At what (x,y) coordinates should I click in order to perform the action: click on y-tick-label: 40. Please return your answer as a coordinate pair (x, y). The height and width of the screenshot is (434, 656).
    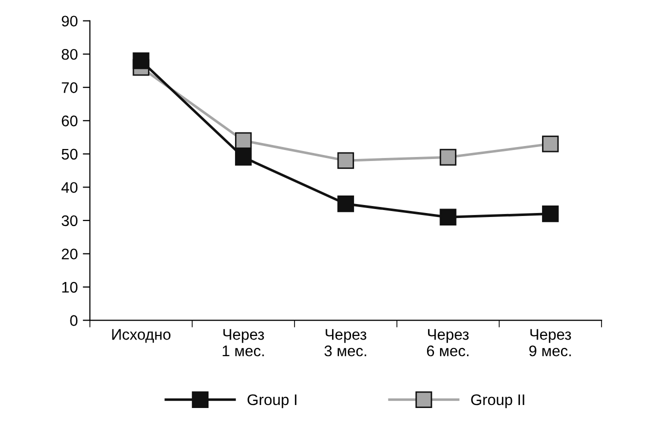
    Looking at the image, I should click on (69, 187).